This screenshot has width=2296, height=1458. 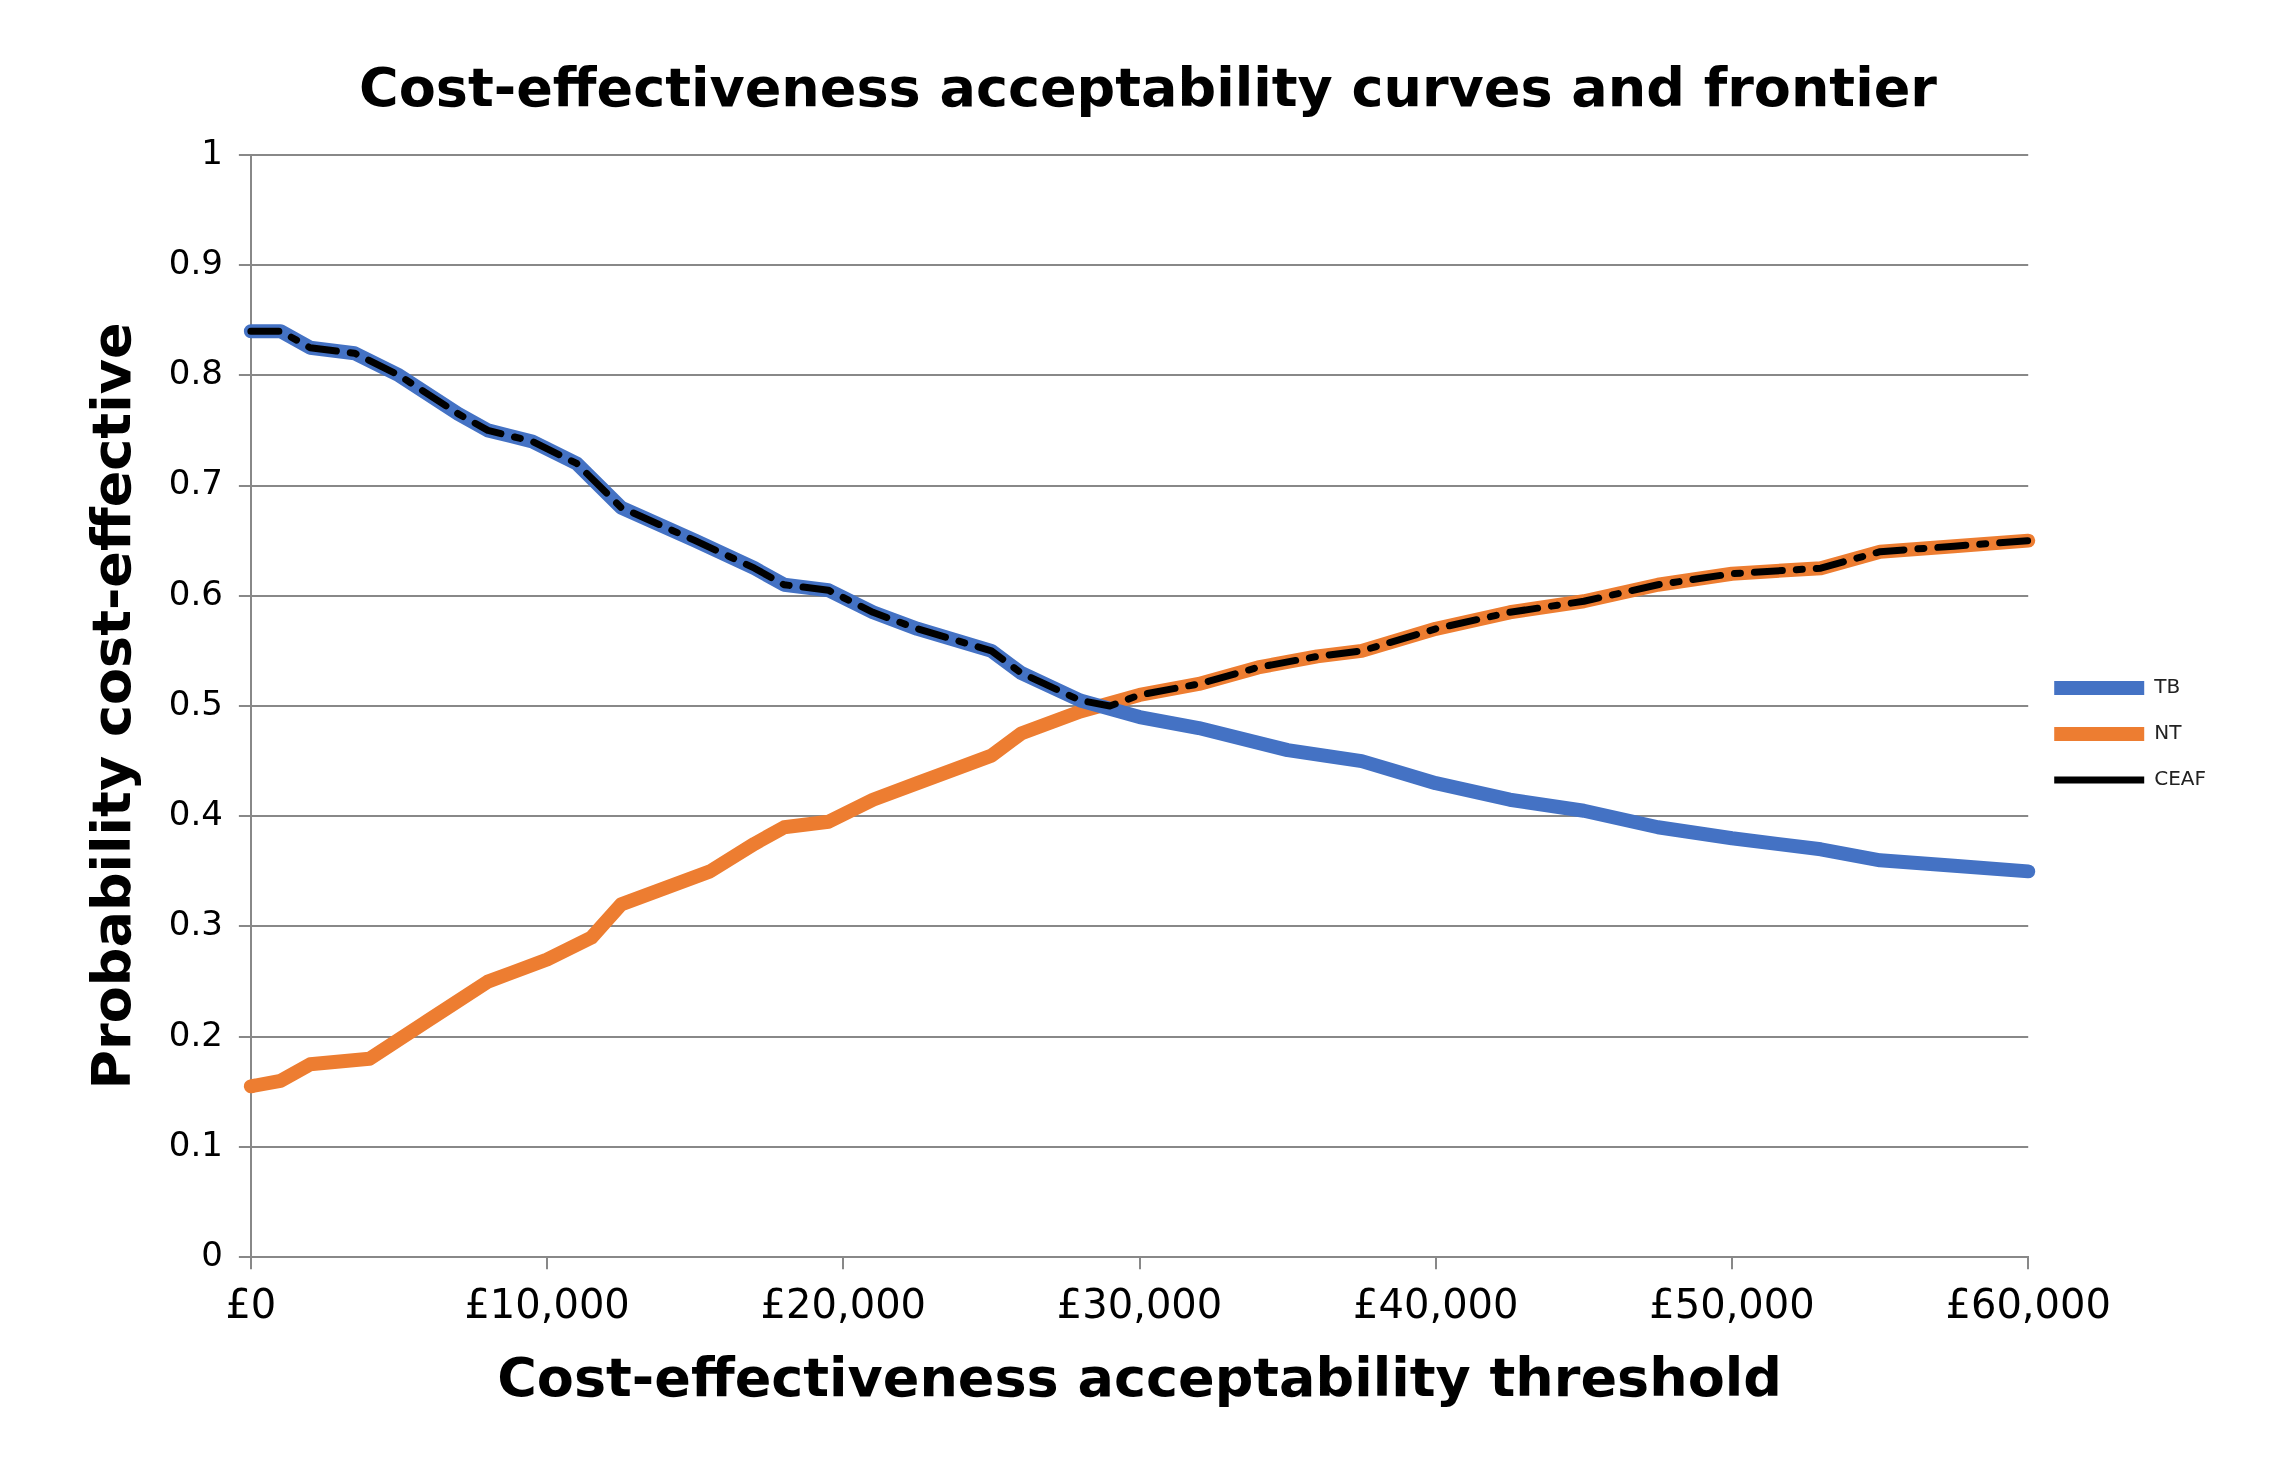 What do you see at coordinates (195, 702) in the screenshot?
I see `y-tick-label: 0.5` at bounding box center [195, 702].